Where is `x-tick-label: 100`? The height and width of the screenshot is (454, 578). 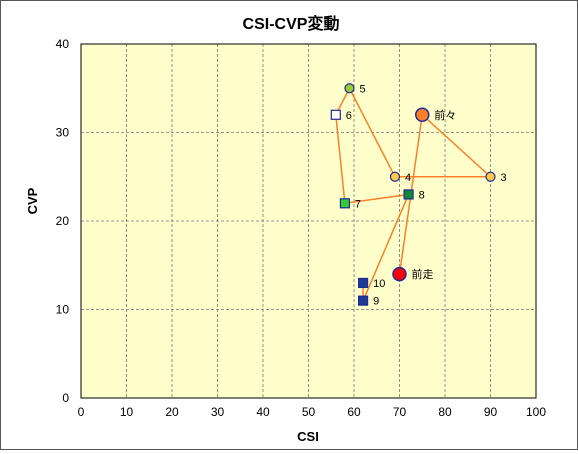
x-tick-label: 100 is located at coordinates (536, 412).